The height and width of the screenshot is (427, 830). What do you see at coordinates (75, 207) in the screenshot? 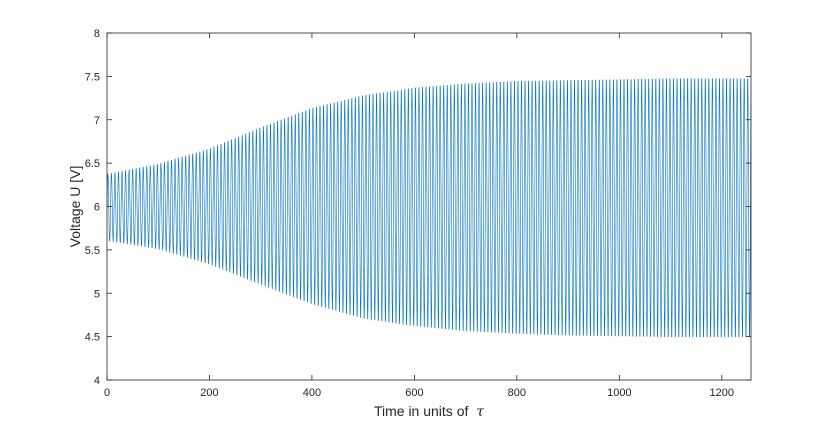
I see `y-axis-label: Voltage U [V]` at bounding box center [75, 207].